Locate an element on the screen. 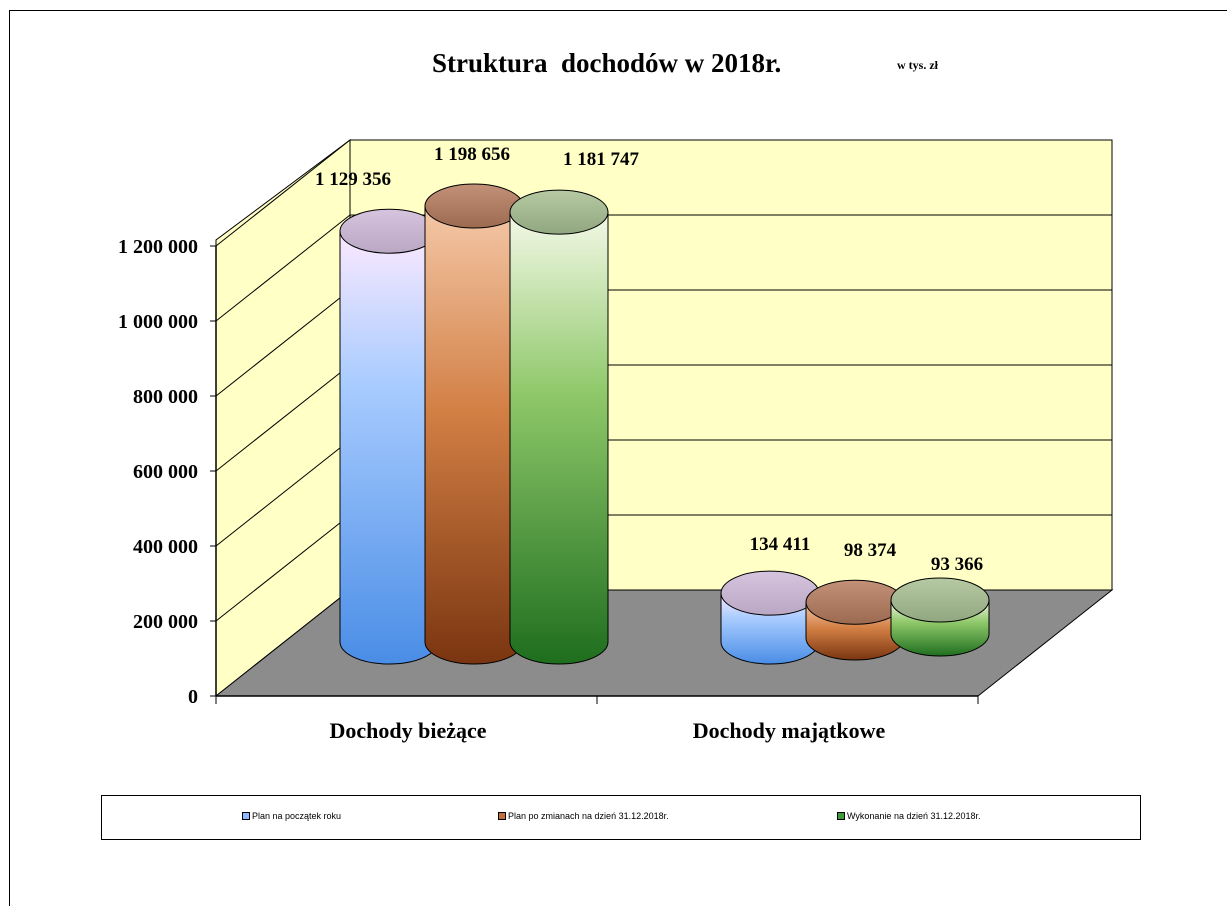  data-label: 98 374 is located at coordinates (870, 550).